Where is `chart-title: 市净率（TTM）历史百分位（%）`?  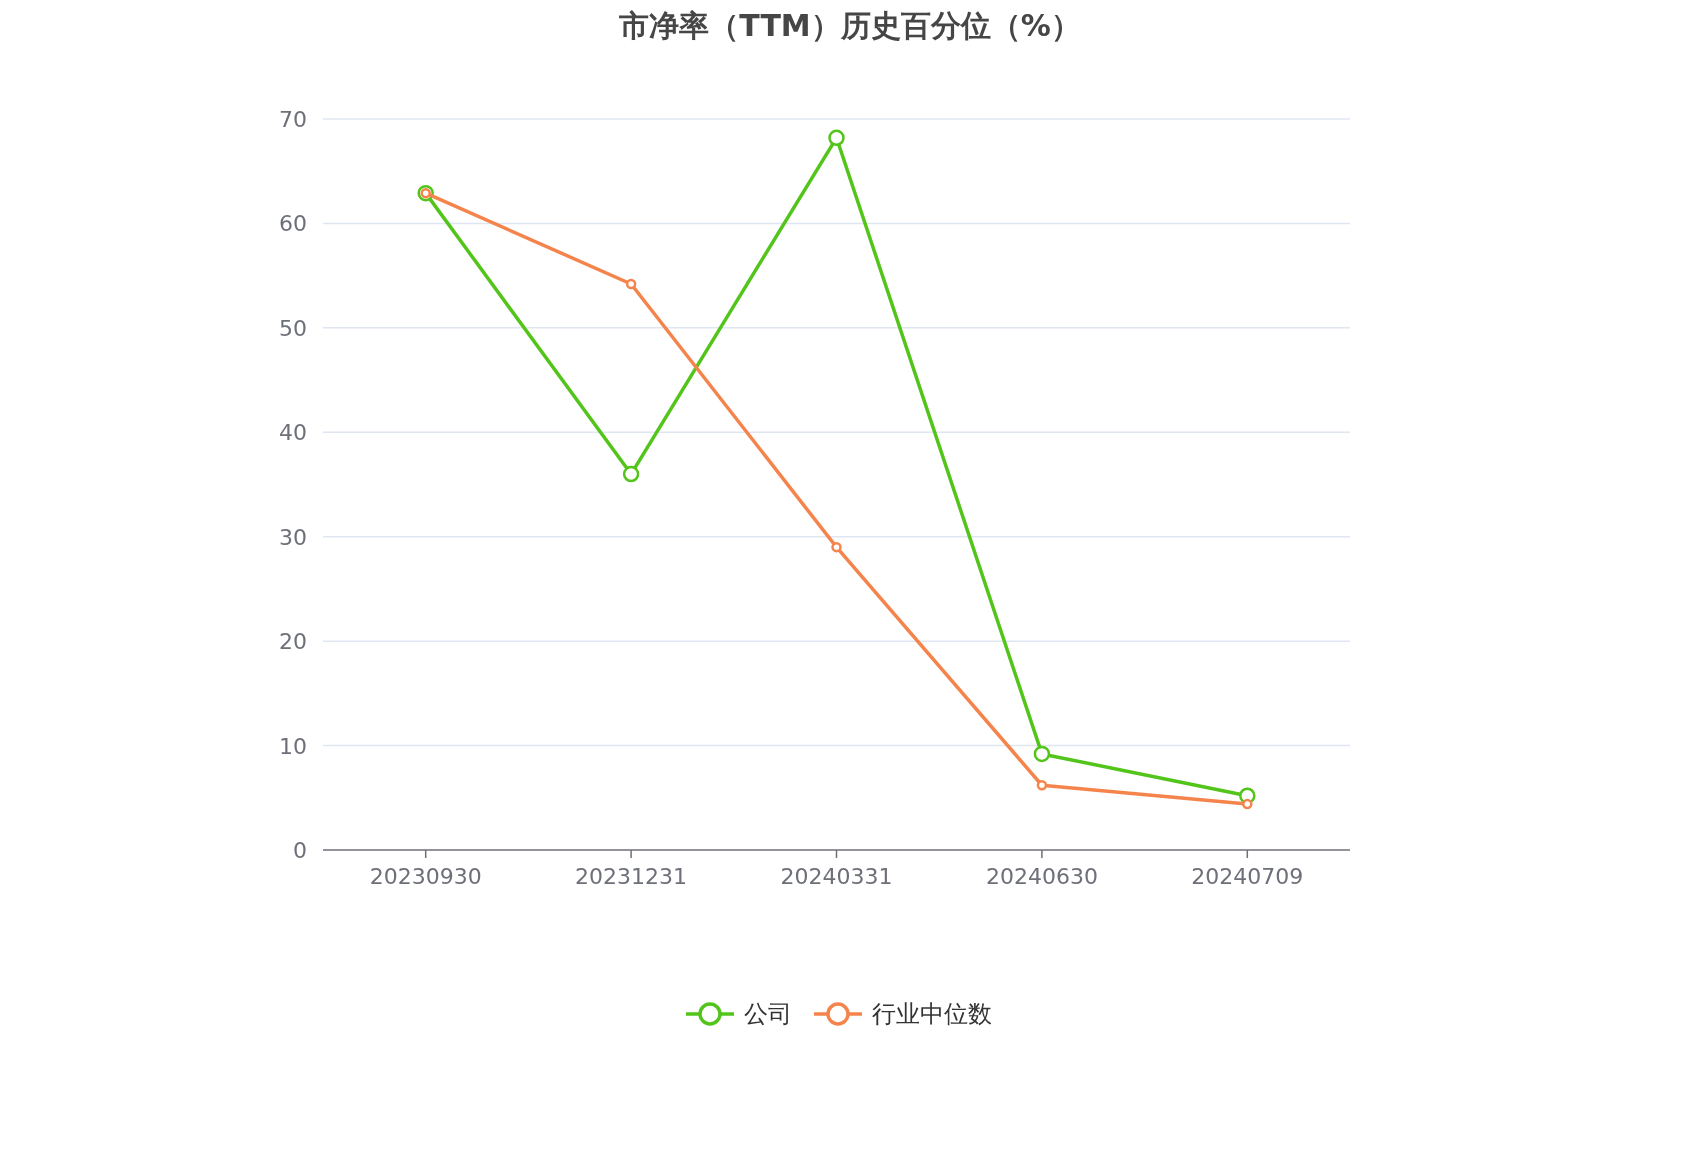 chart-title: 市净率（TTM）历史百分位（%） is located at coordinates (849, 25).